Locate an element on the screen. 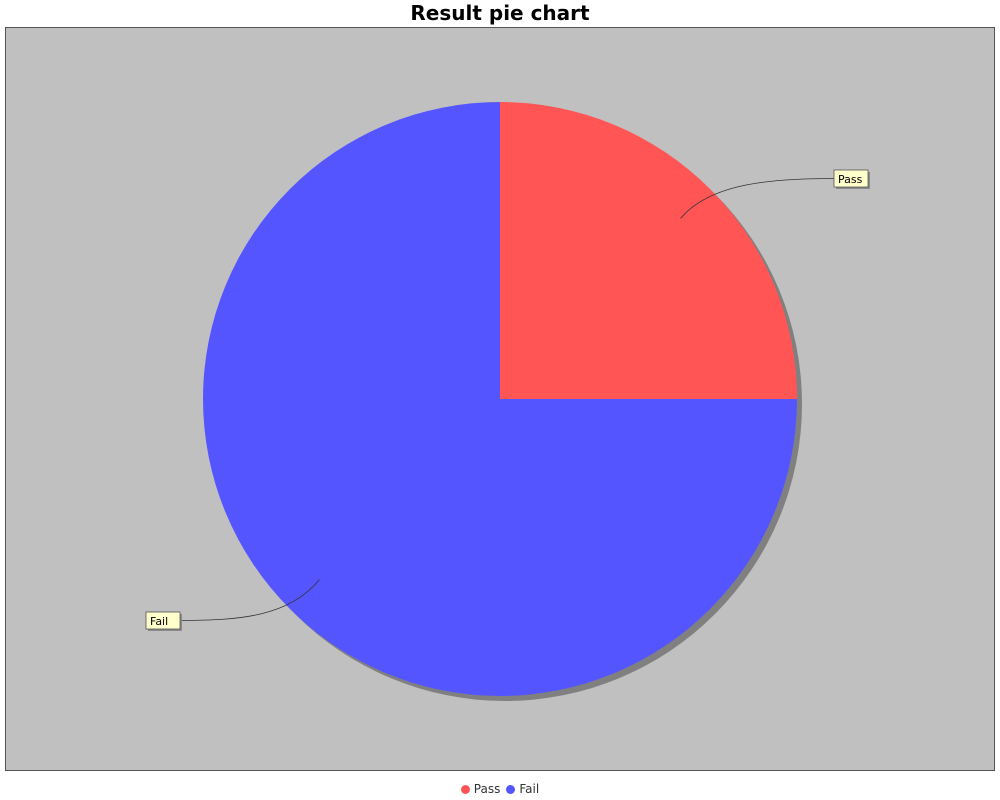  label-box-pass is located at coordinates (851, 178).